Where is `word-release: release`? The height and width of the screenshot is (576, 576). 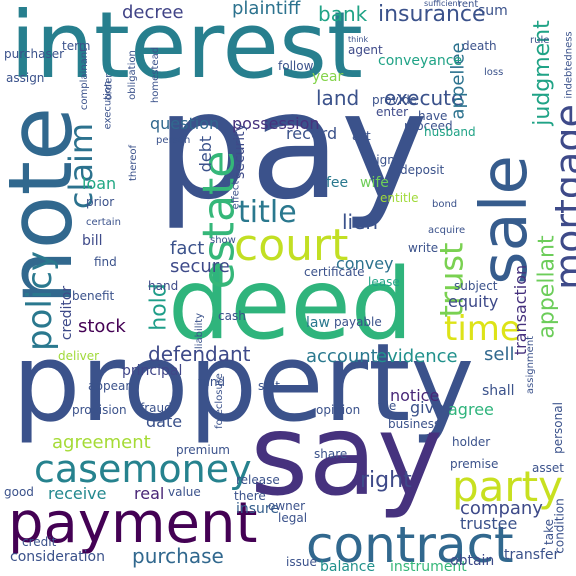 word-release: release is located at coordinates (258, 480).